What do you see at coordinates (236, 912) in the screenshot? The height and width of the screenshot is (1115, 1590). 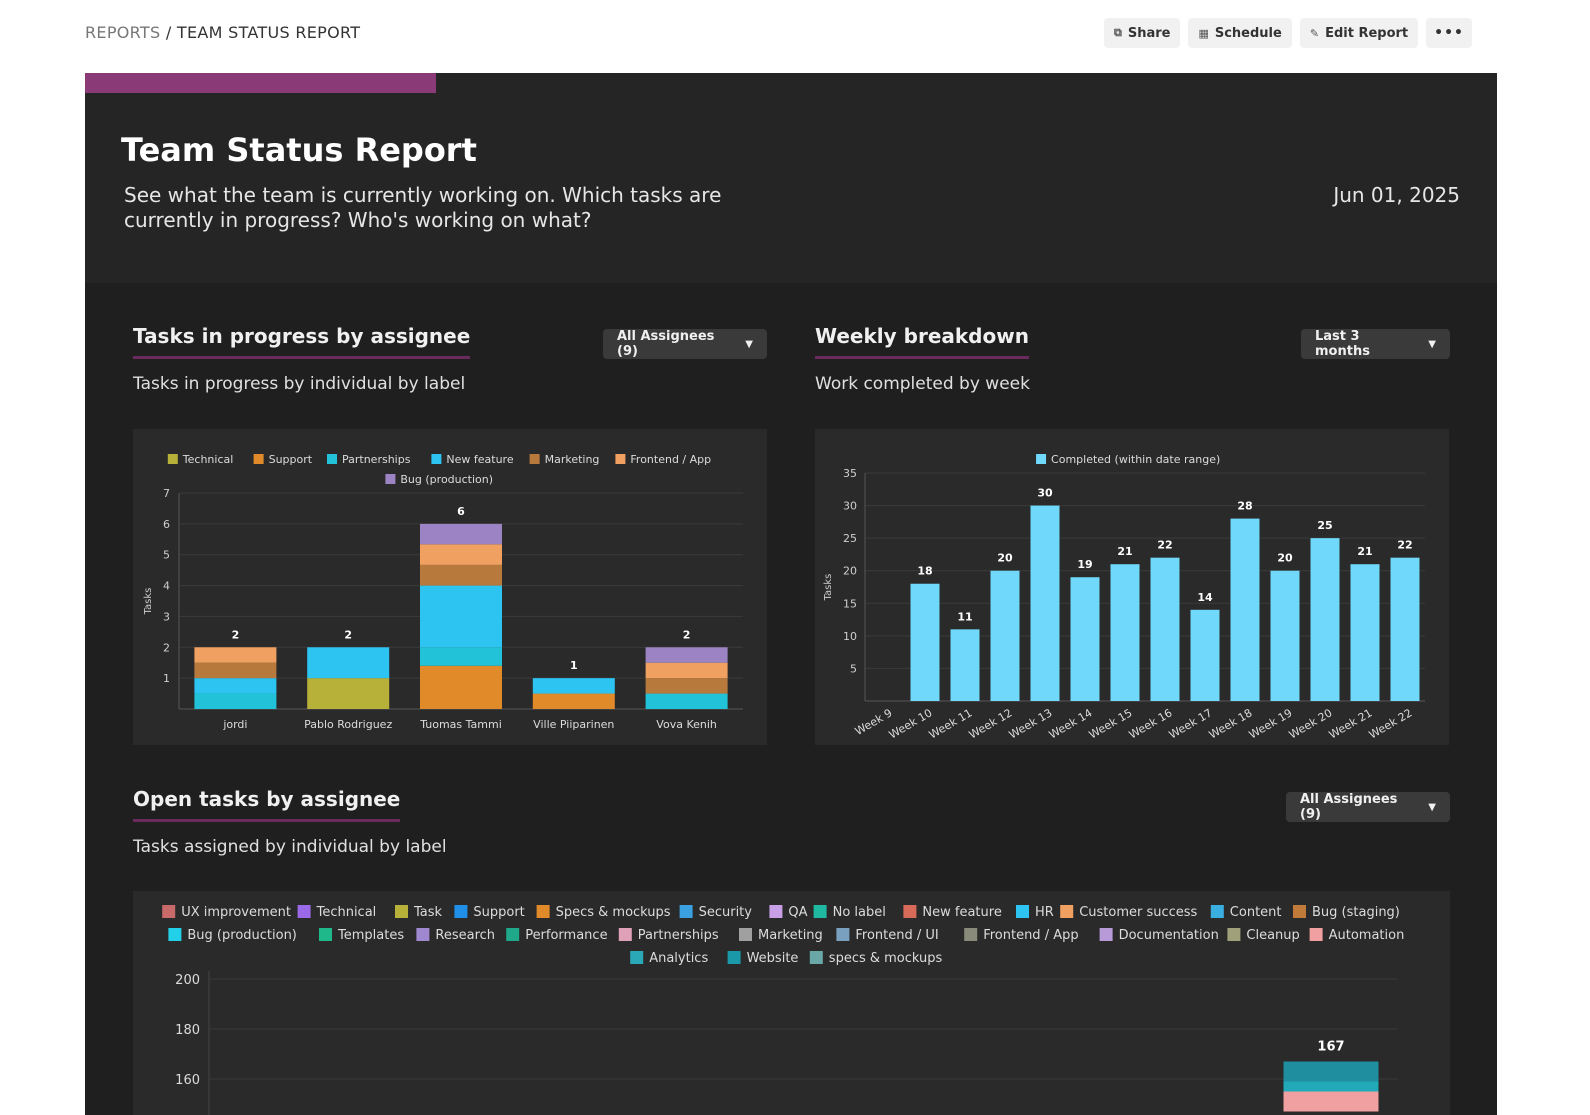 I see `legend-label-ux-improvement: UX improvement` at bounding box center [236, 912].